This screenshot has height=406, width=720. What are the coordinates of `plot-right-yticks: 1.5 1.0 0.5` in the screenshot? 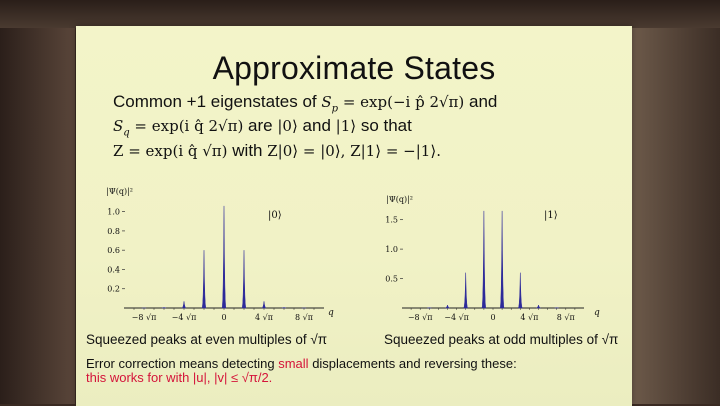 It's located at (394, 250).